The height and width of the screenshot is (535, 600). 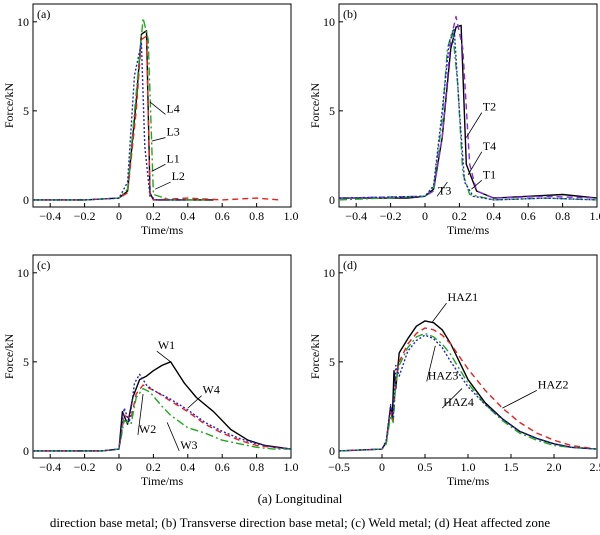 I want to click on annotation-label-t1: T1, so click(x=489, y=174).